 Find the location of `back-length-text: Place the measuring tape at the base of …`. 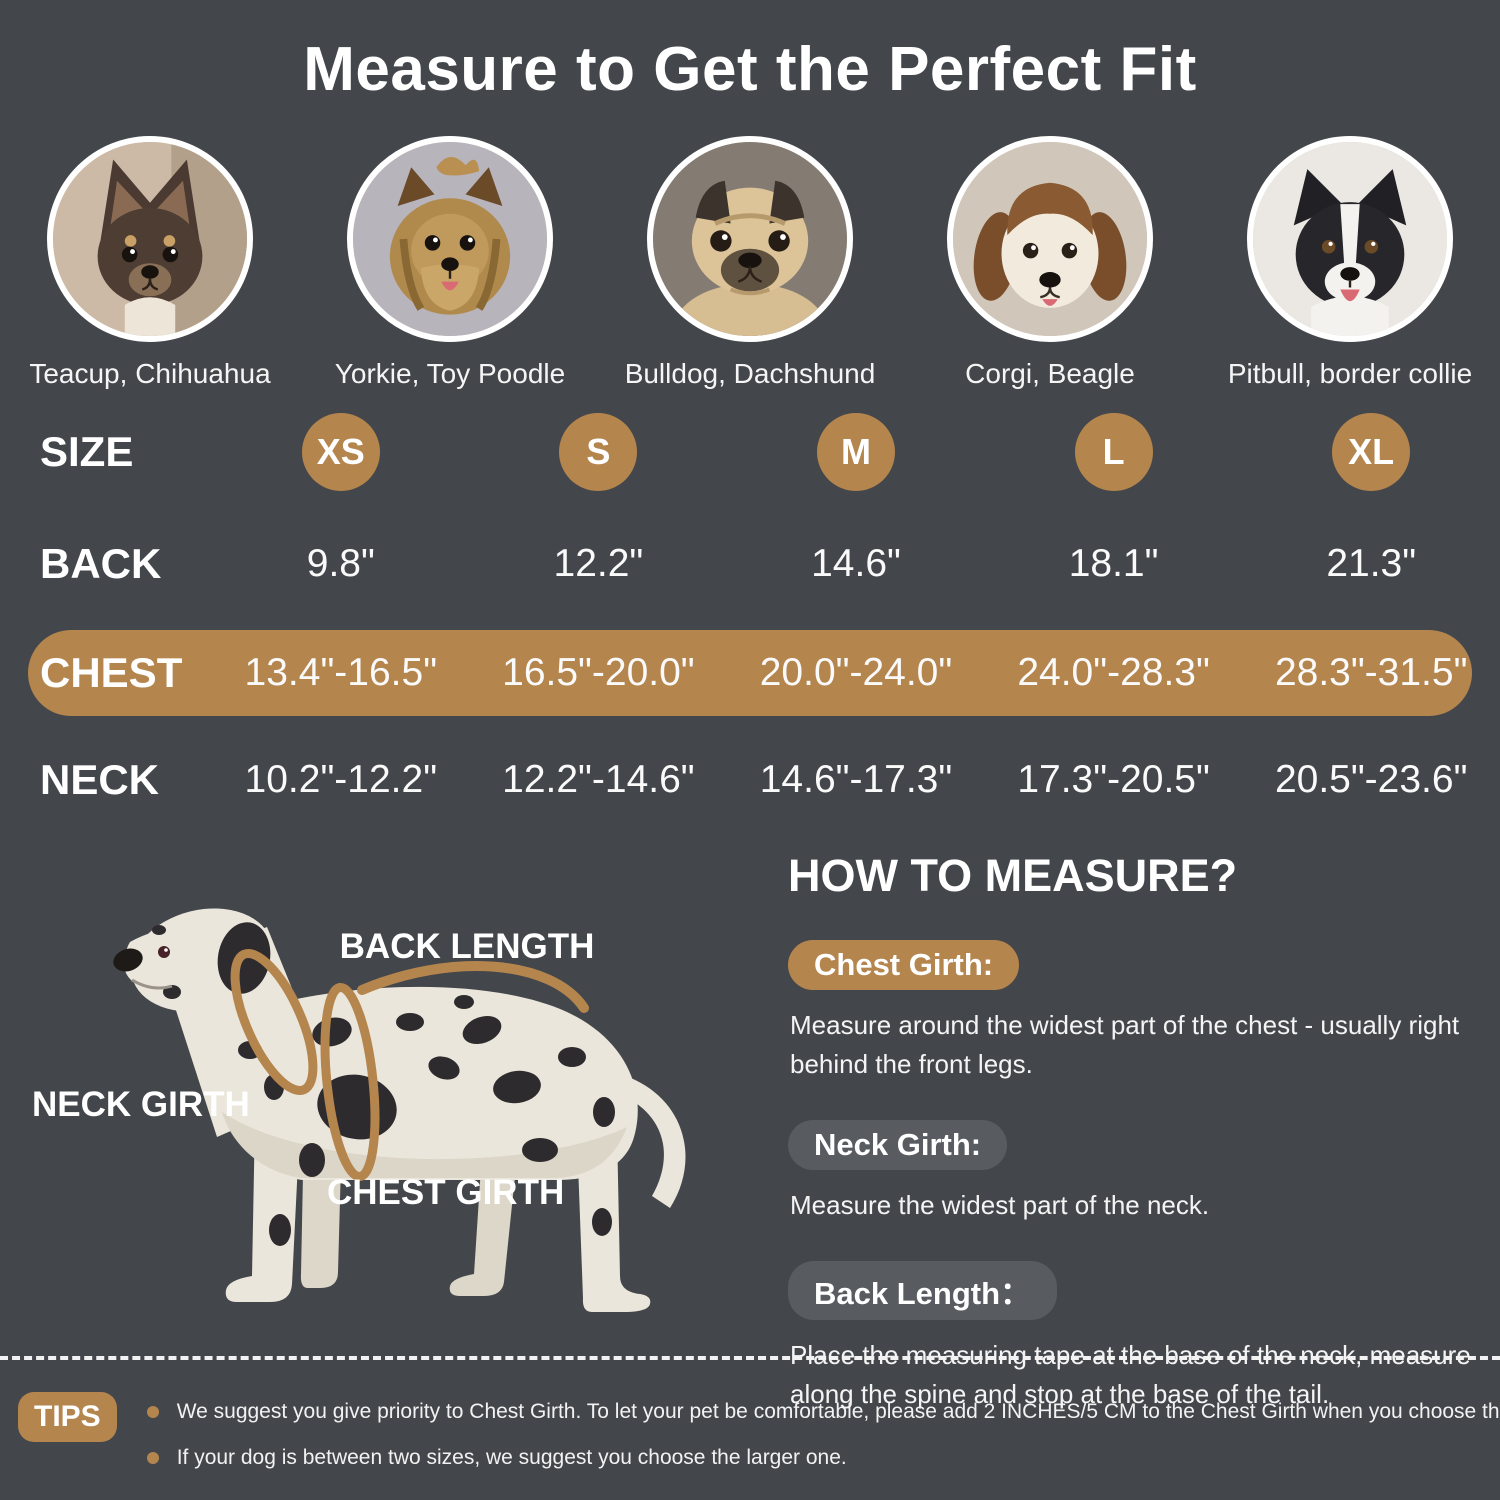

back-length-text: Place the measuring tape at the base of … is located at coordinates (1130, 1374).